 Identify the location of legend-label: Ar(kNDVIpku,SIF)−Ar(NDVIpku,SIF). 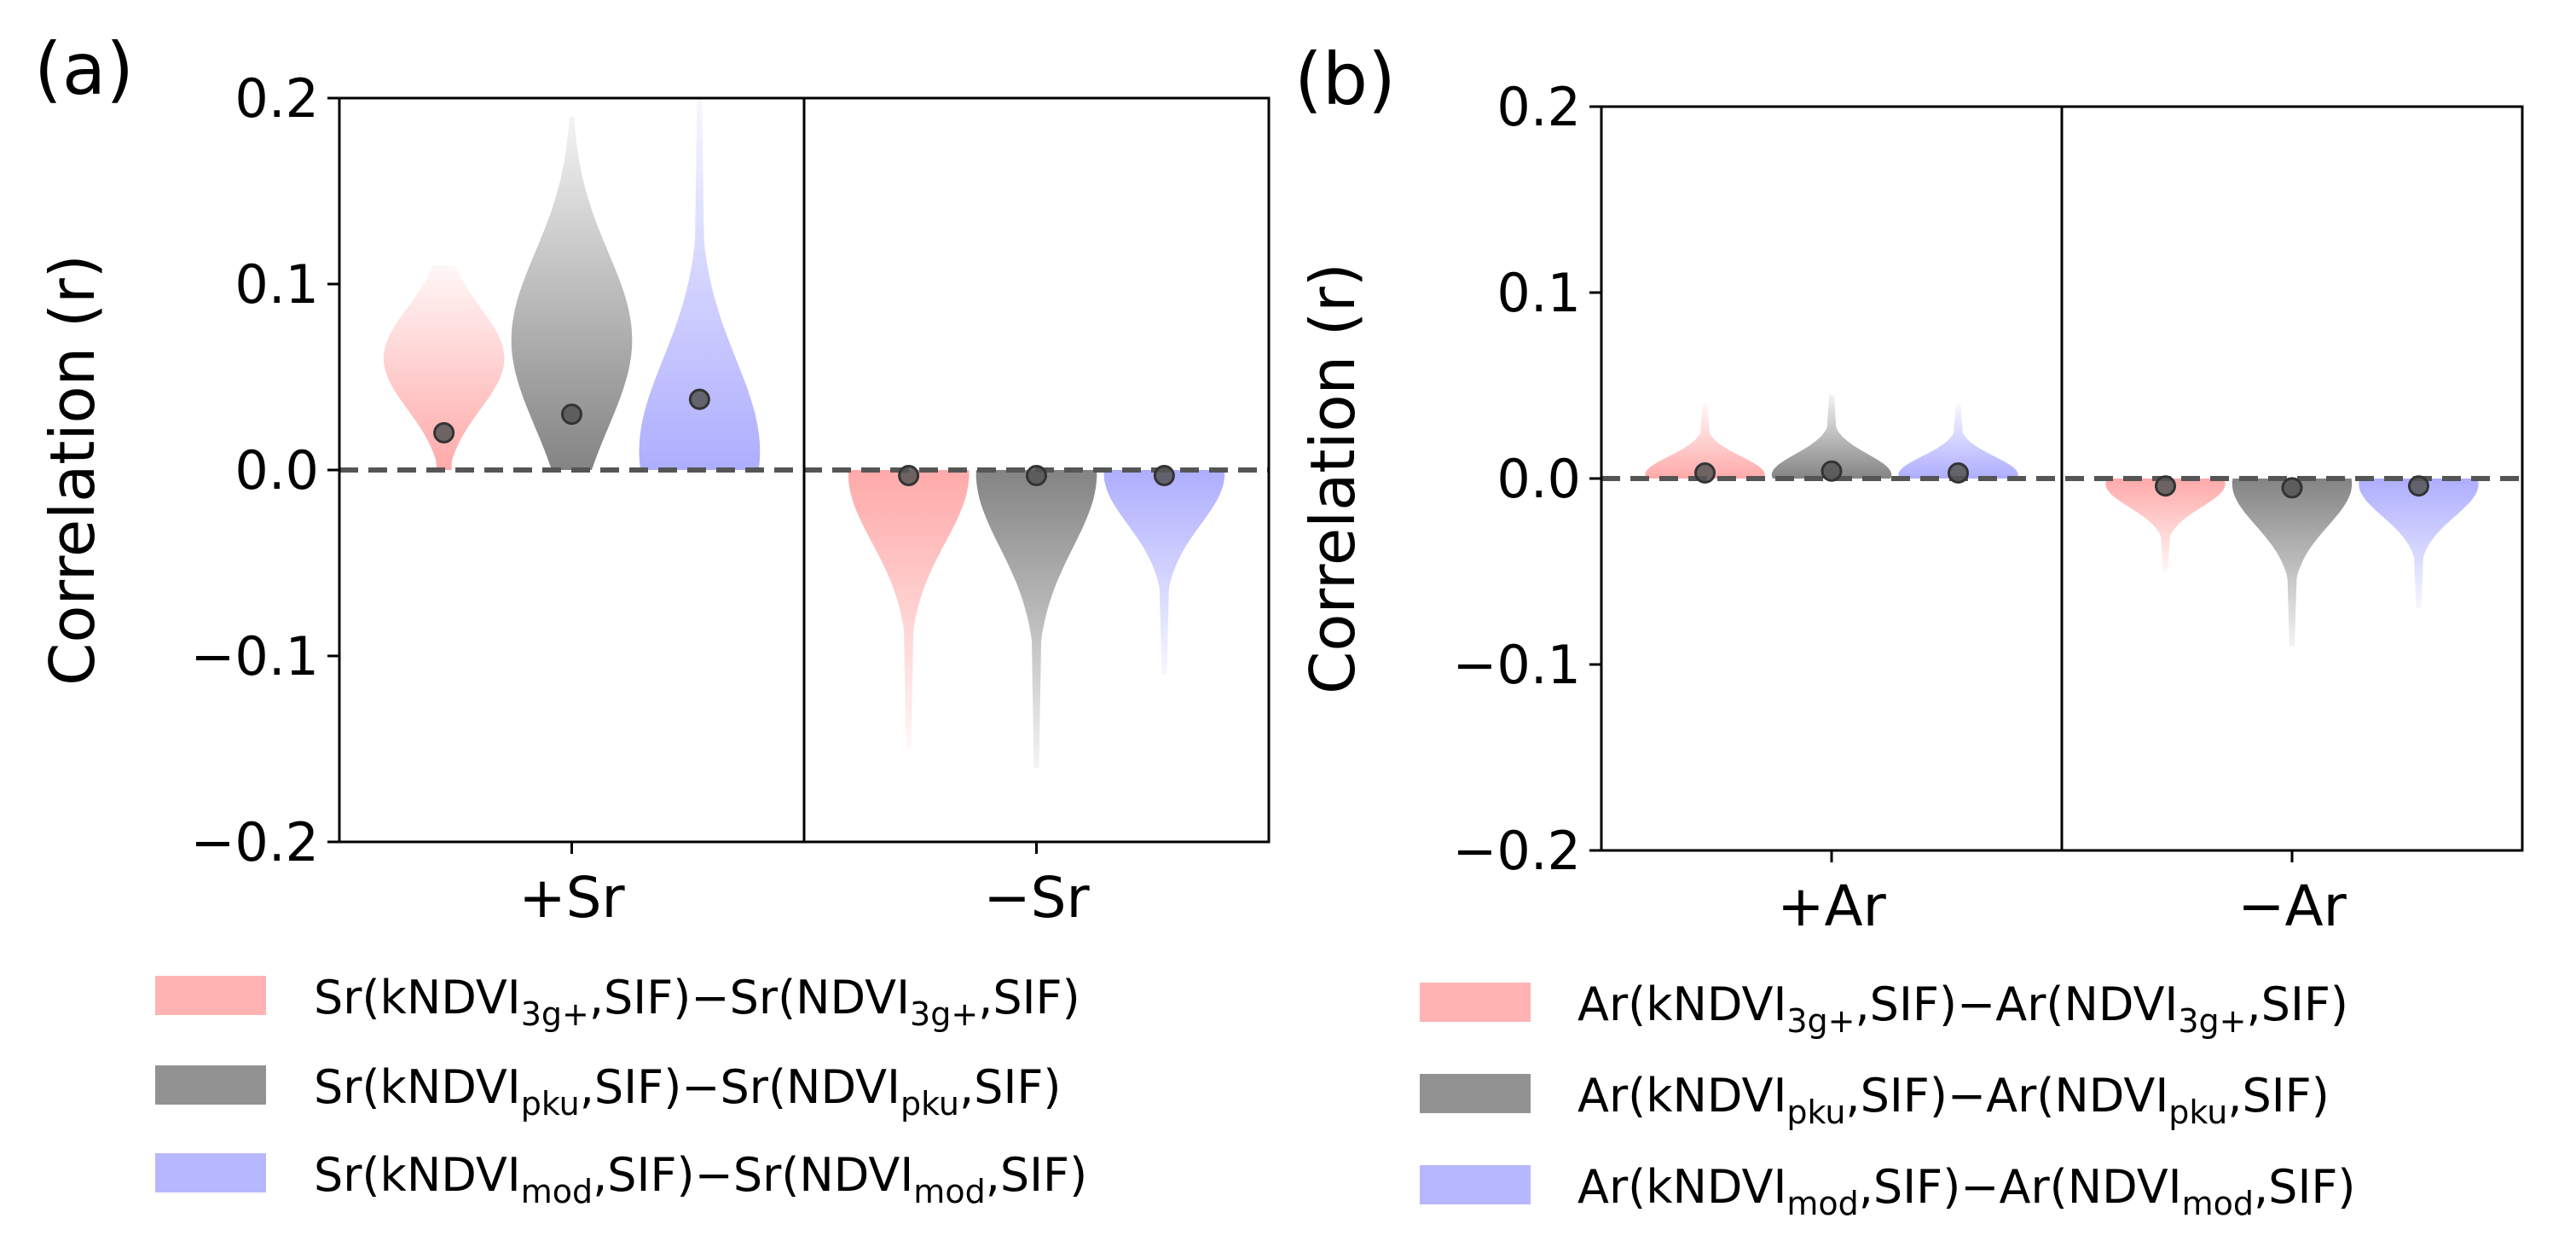
(1954, 1100).